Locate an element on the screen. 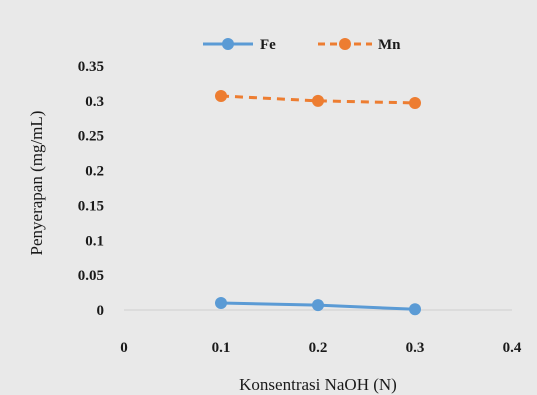  x-tick-label: 0.4 is located at coordinates (512, 348).